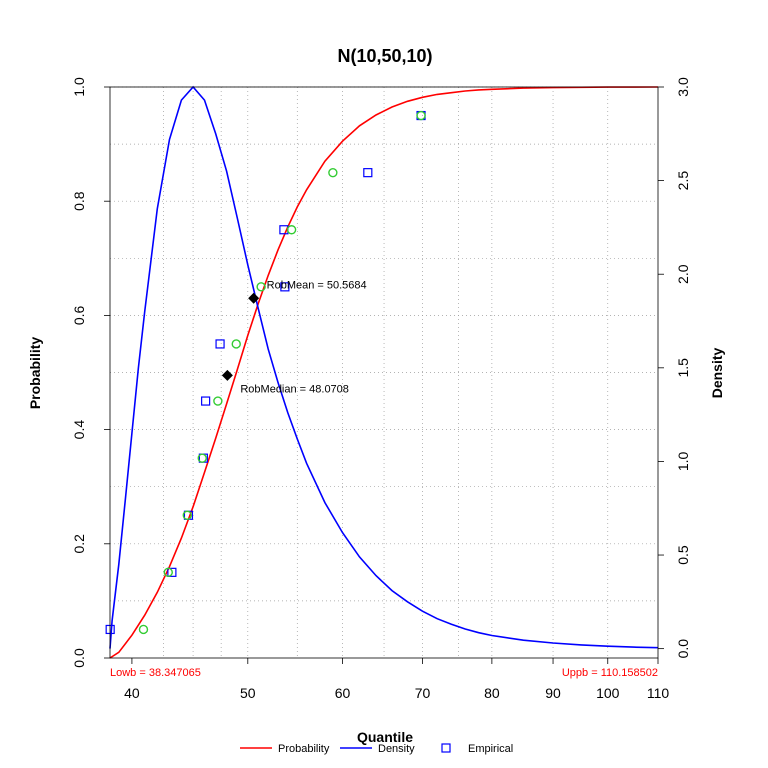 This screenshot has width=768, height=768. I want to click on y-right-tick-label: 3.0, so click(683, 87).